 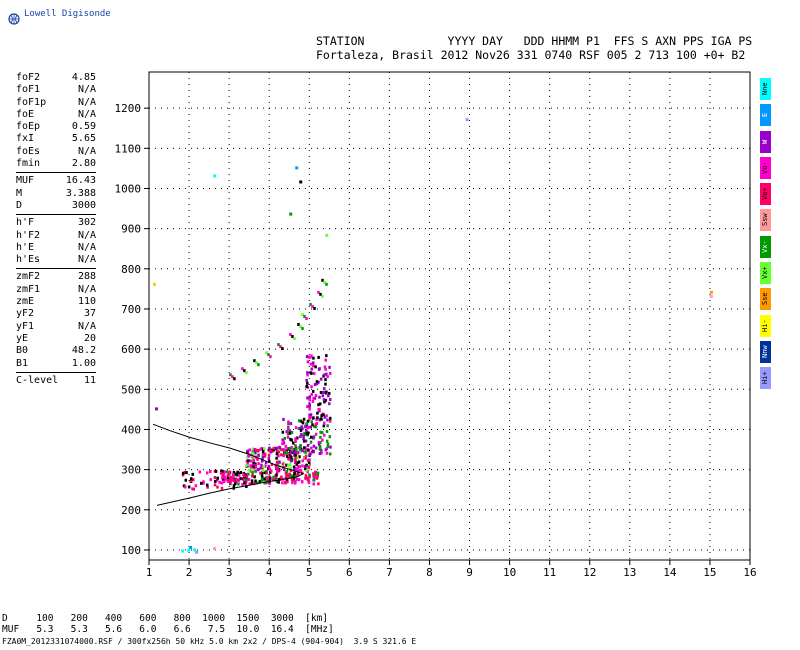 I want to click on param-row: h'Es N/A, so click(x=56, y=260).